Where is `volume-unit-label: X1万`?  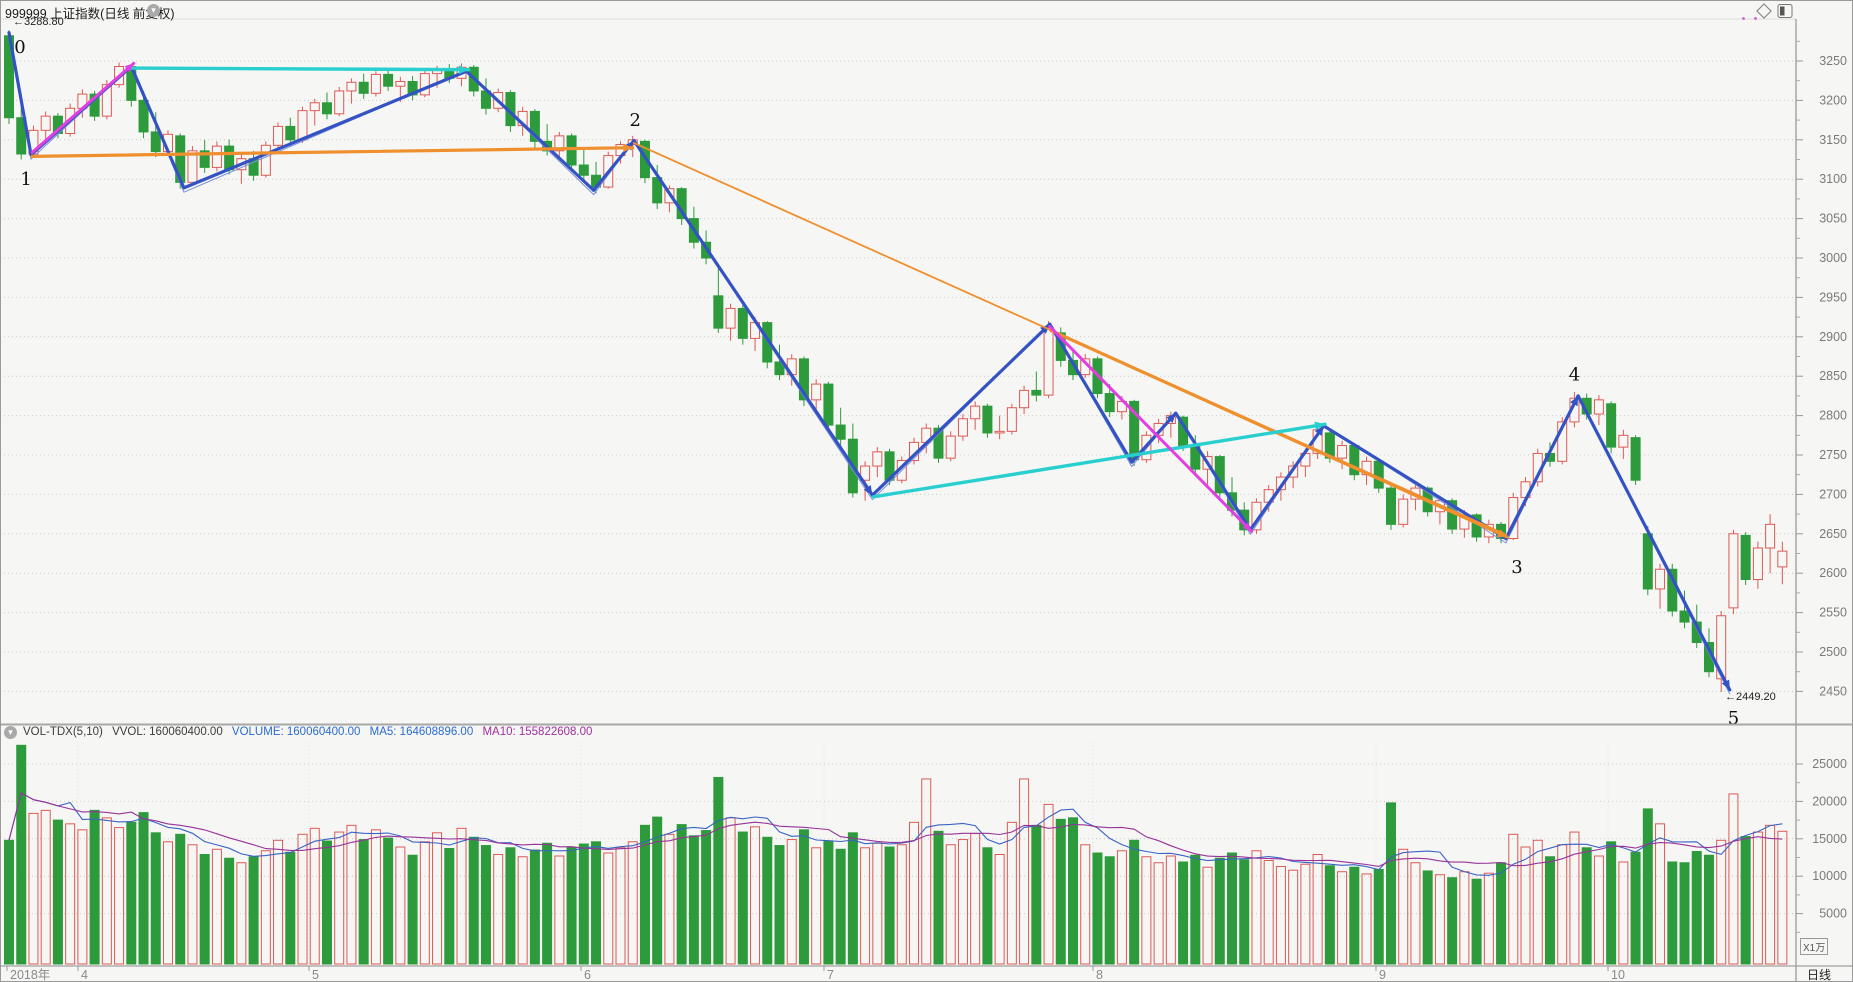 volume-unit-label: X1万 is located at coordinates (1814, 946).